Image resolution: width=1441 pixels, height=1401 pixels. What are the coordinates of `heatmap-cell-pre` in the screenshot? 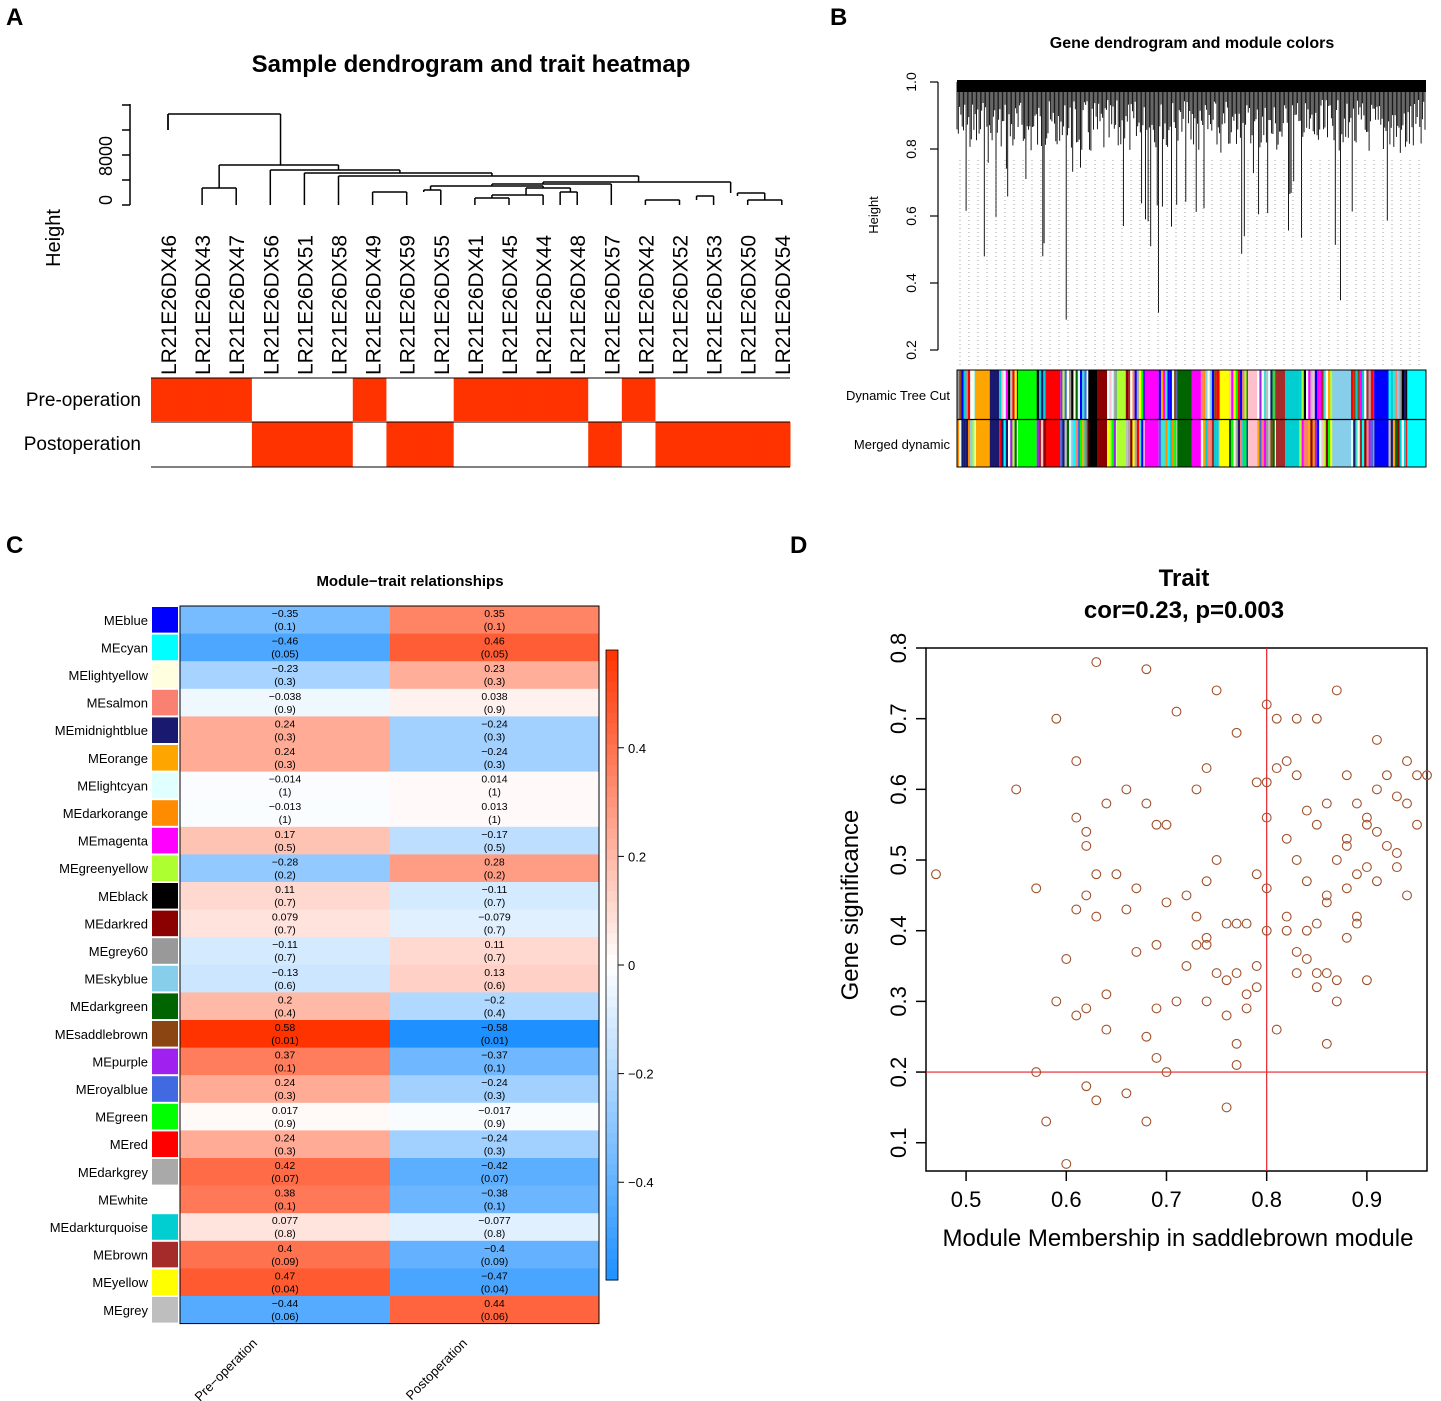 It's located at (285, 868).